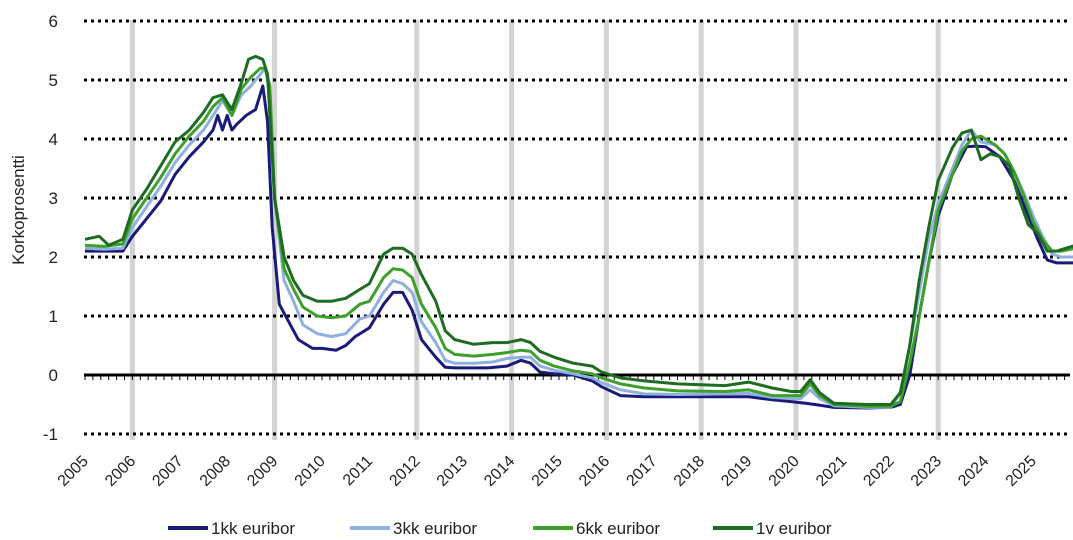 This screenshot has height=540, width=1073. Describe the element at coordinates (53, 21) in the screenshot. I see `y-tick-label: 6` at that location.